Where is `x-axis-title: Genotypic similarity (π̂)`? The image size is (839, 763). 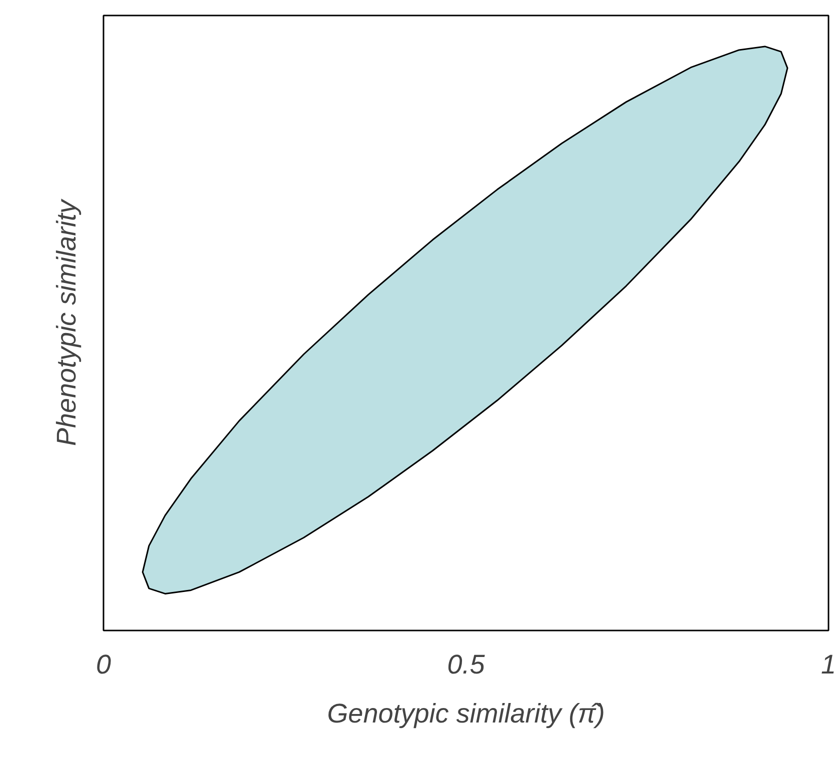
x-axis-title: Genotypic similarity (π̂) is located at coordinates (466, 713).